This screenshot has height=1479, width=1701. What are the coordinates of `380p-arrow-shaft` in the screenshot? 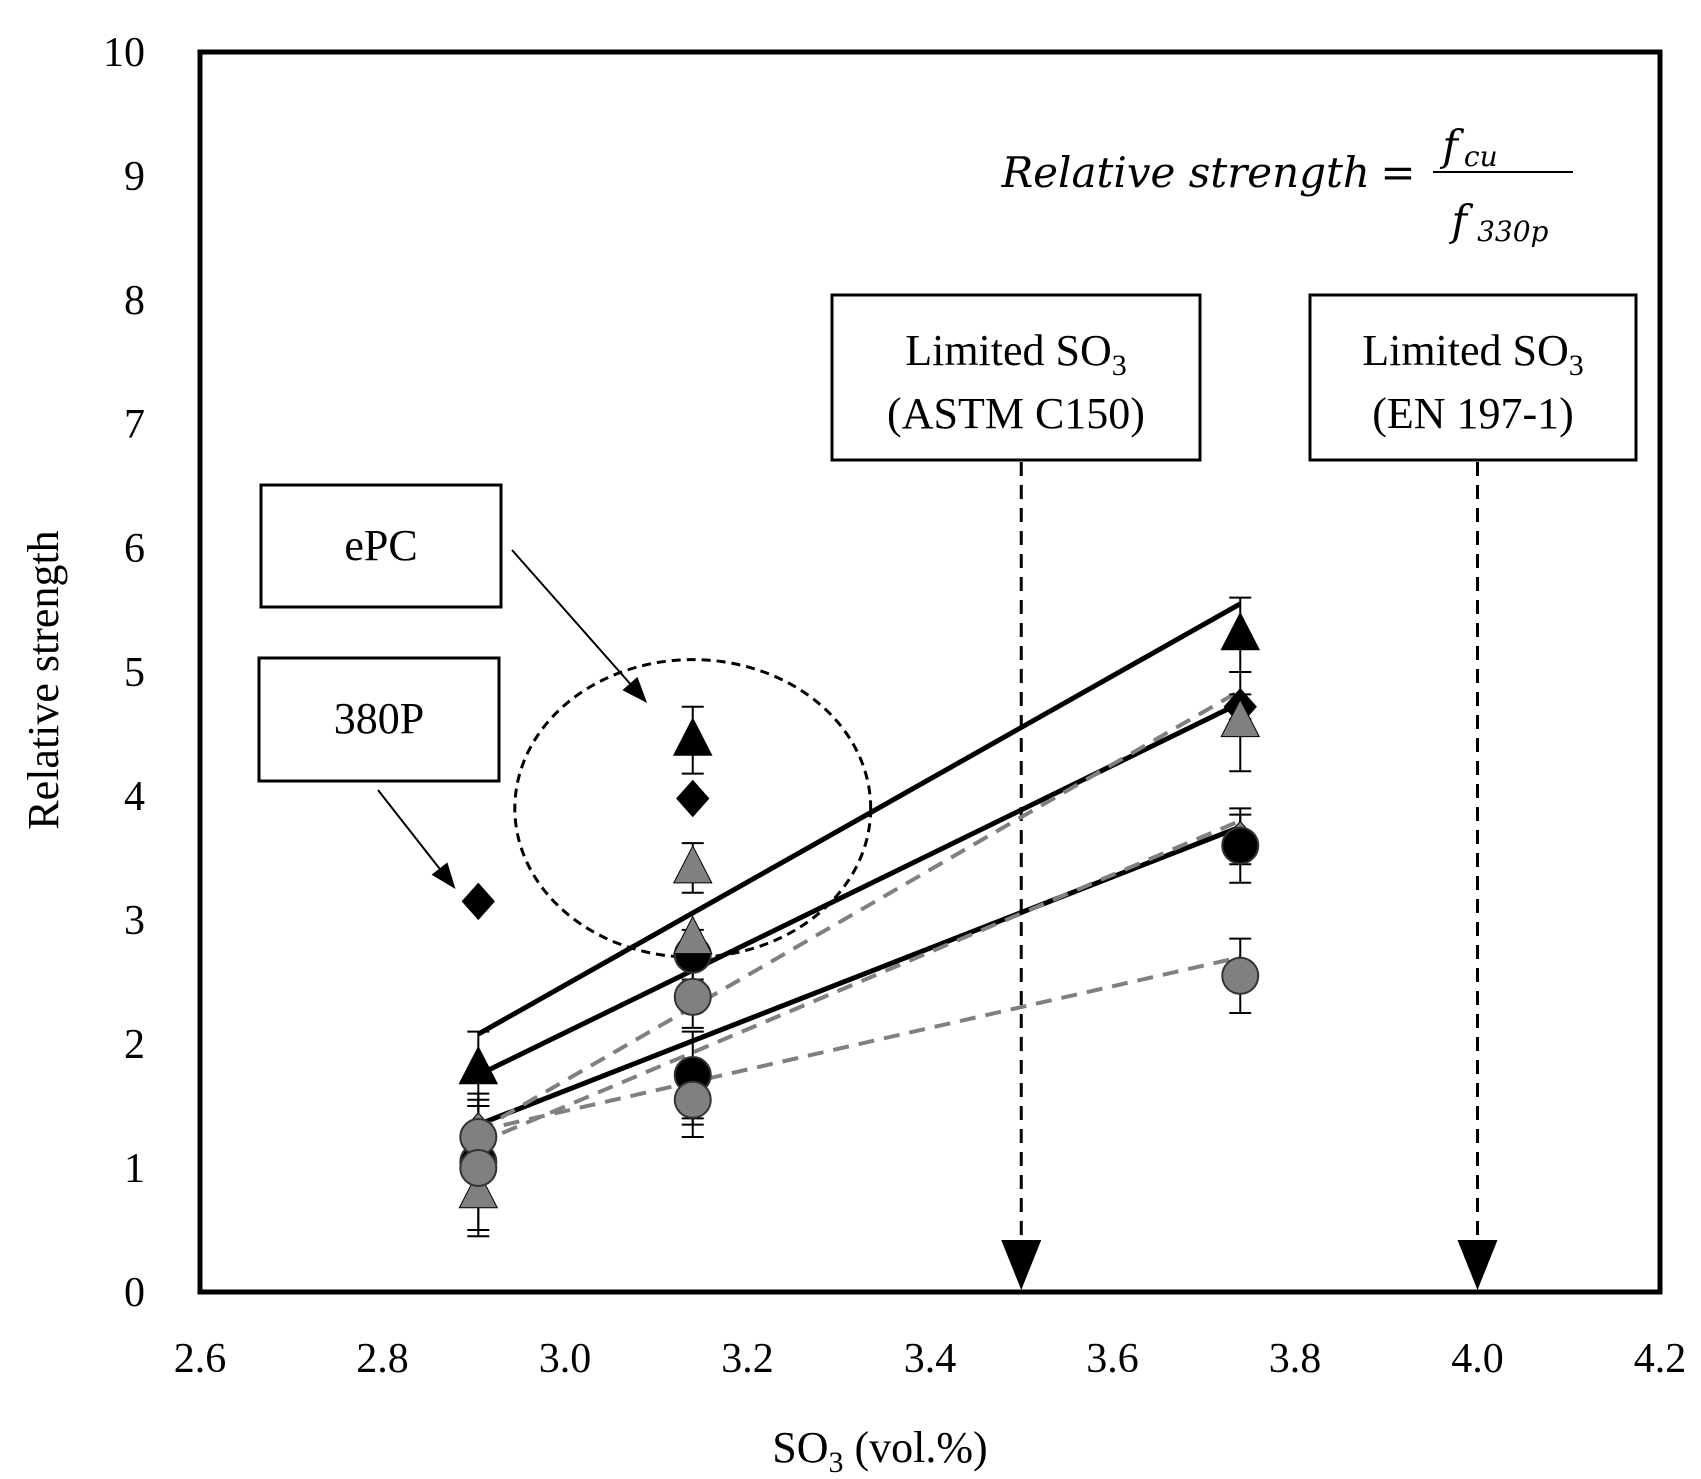 It's located at (409, 829).